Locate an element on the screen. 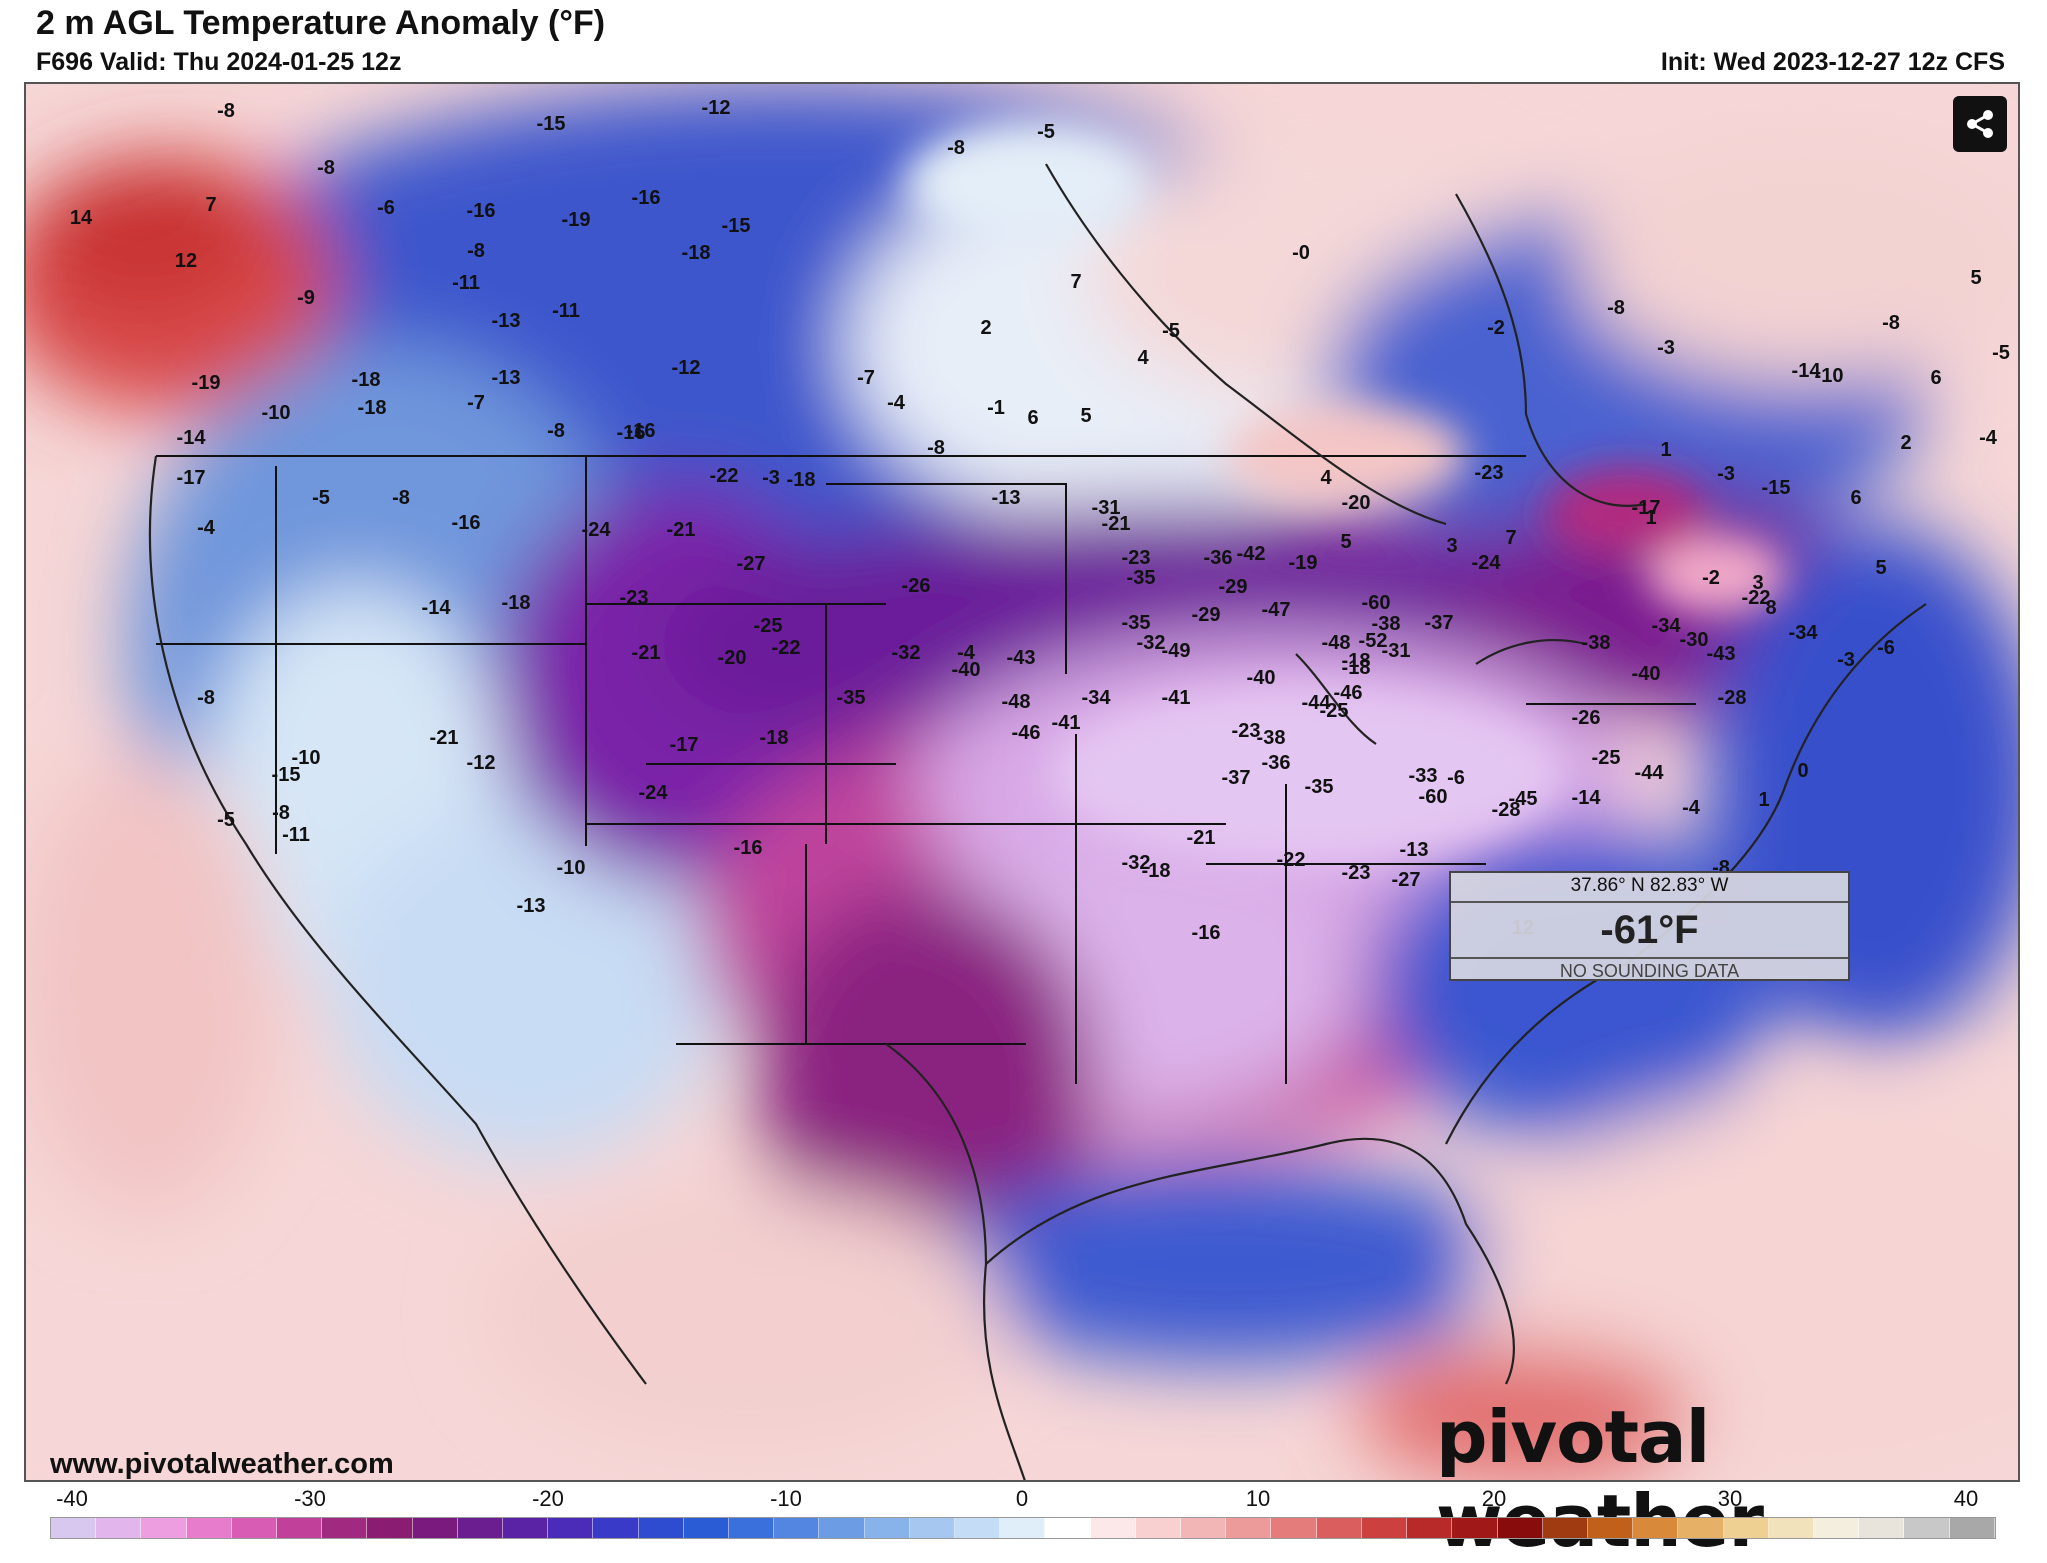 The image size is (2047, 1563). anomaly-value-label: 7 is located at coordinates (210, 205).